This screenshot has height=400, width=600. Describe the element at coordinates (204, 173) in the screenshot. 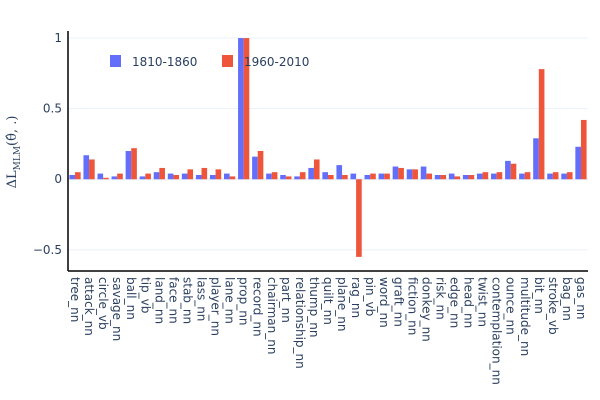

I see `bar-1960-2010-lass_nn` at that location.